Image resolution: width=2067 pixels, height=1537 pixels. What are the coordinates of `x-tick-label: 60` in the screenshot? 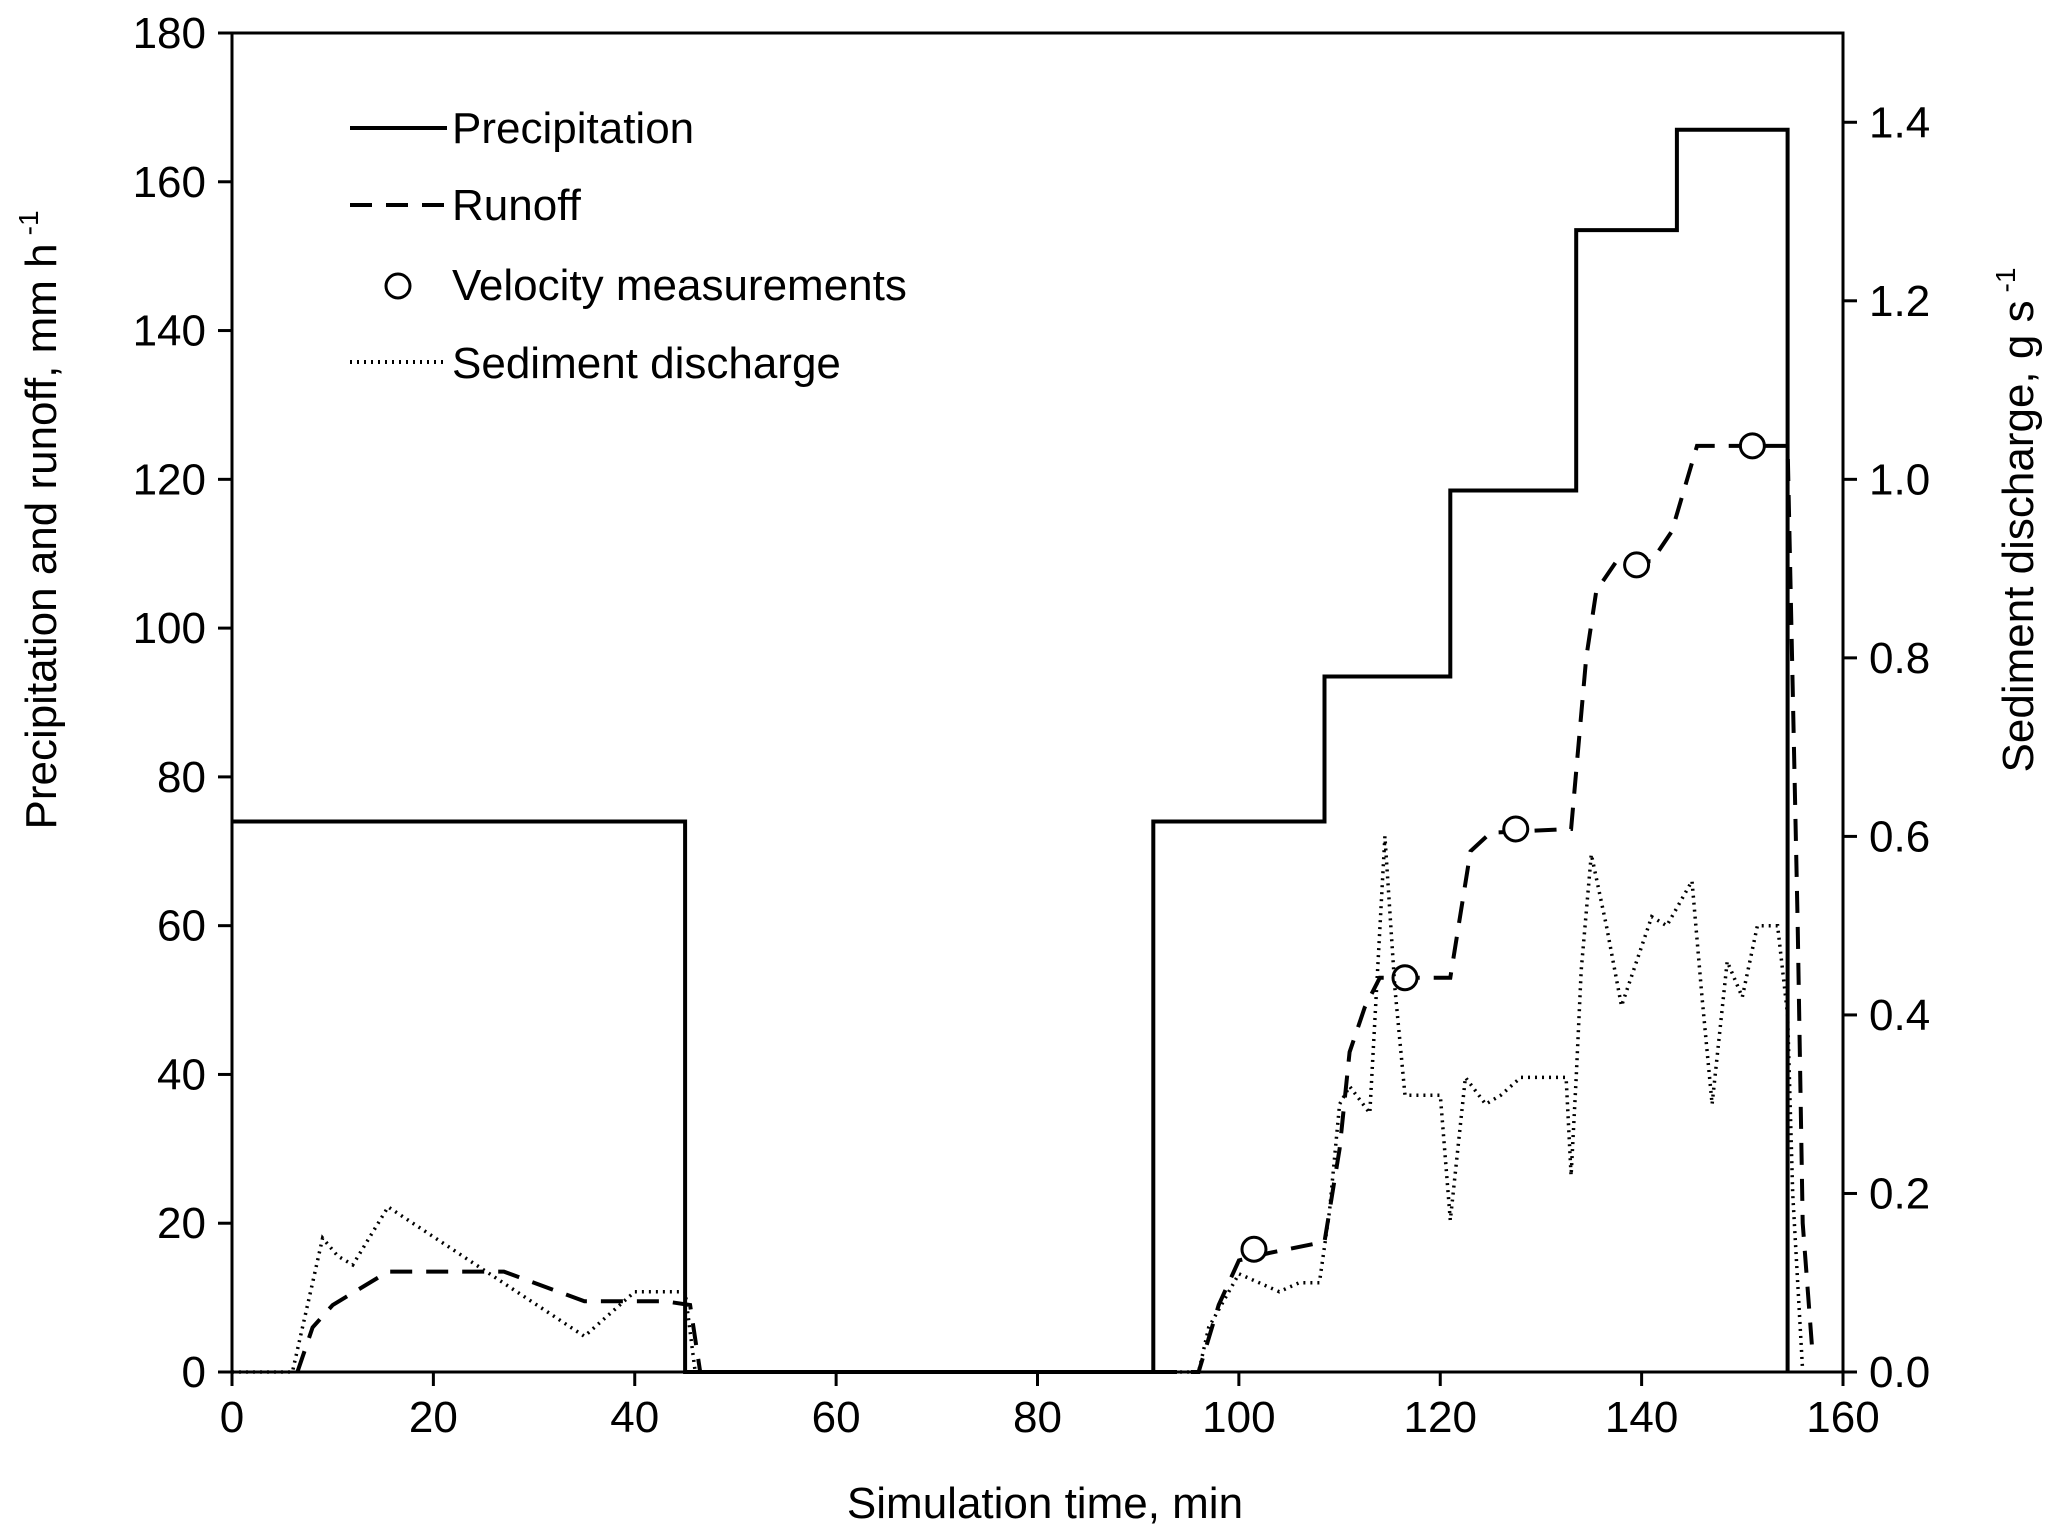 It's located at (836, 1417).